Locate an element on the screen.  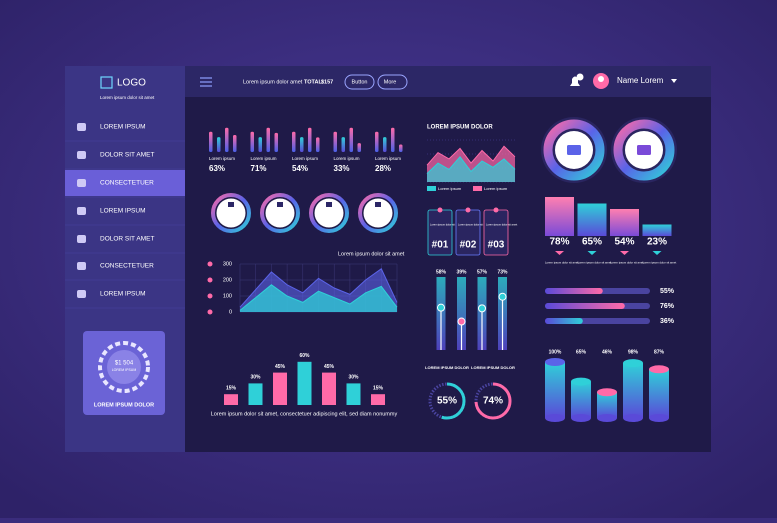
ring is located at coordinates (644, 150).